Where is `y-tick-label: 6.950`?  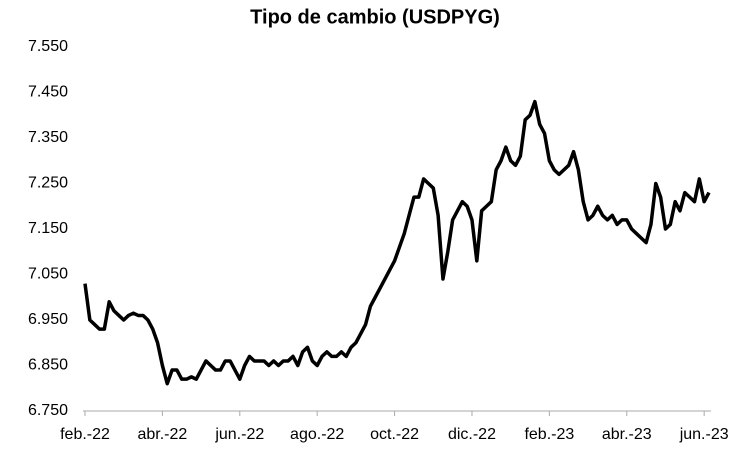
y-tick-label: 6.950 is located at coordinates (48, 319).